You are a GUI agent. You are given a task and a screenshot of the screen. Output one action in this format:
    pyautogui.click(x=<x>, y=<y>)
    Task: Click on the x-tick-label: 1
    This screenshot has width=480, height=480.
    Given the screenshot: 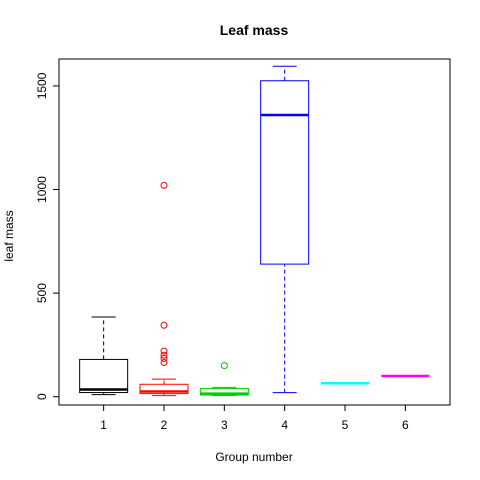 What is the action you would take?
    pyautogui.click(x=103, y=425)
    